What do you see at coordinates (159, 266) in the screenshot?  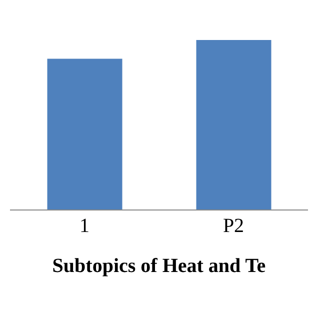 I see `x-axis-title: Subtopics of Heat and Te` at bounding box center [159, 266].